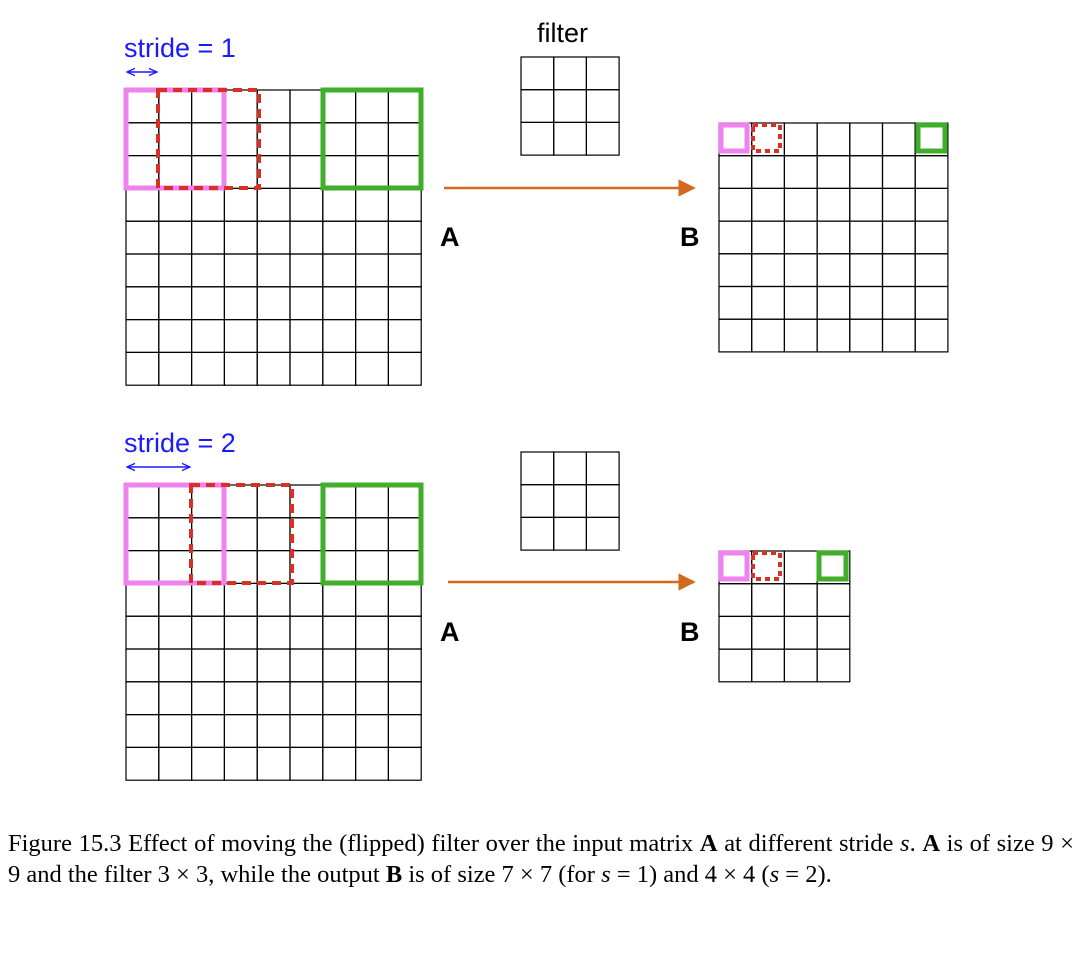  What do you see at coordinates (208, 139) in the screenshot?
I see `second-window-highlight` at bounding box center [208, 139].